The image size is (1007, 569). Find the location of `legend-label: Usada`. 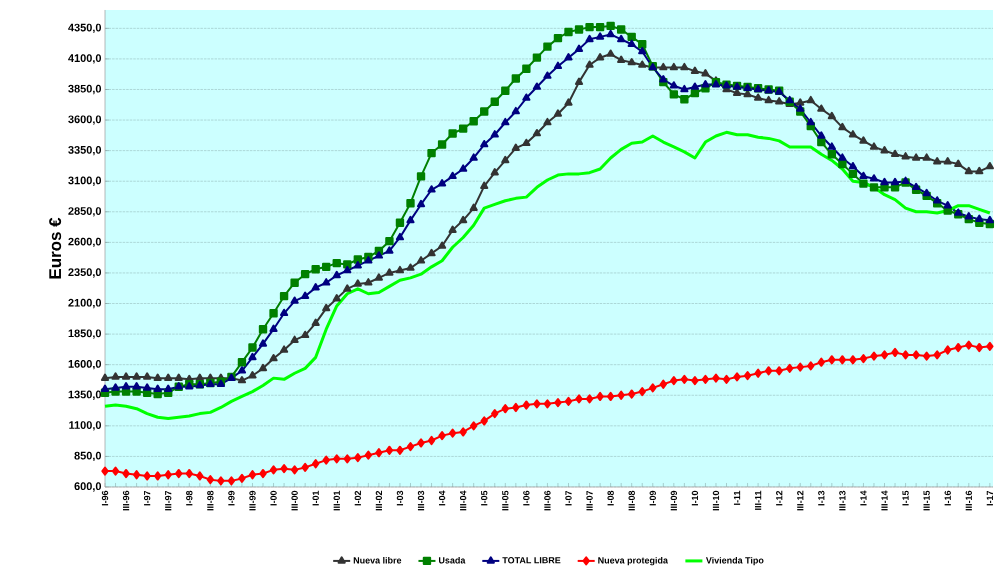

legend-label: Usada is located at coordinates (452, 560).